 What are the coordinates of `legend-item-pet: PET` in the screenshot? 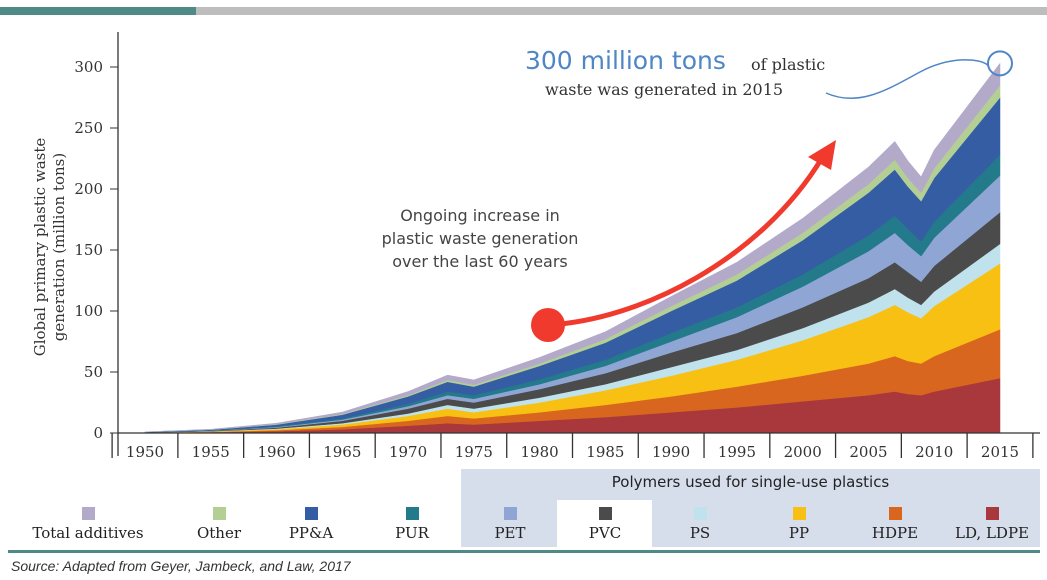 It's located at (510, 524).